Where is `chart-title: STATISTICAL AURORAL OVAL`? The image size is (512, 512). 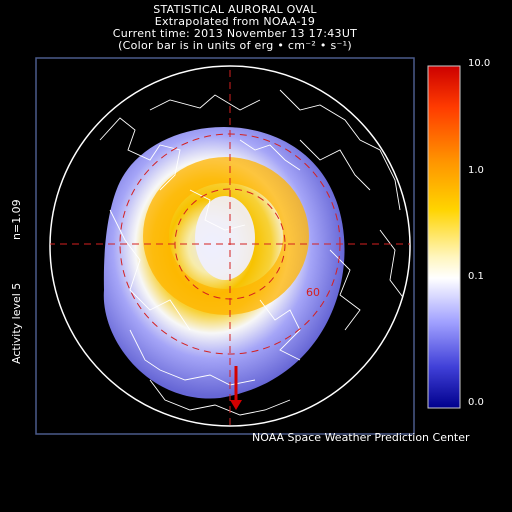
chart-title: STATISTICAL AURORAL OVAL is located at coordinates (235, 9).